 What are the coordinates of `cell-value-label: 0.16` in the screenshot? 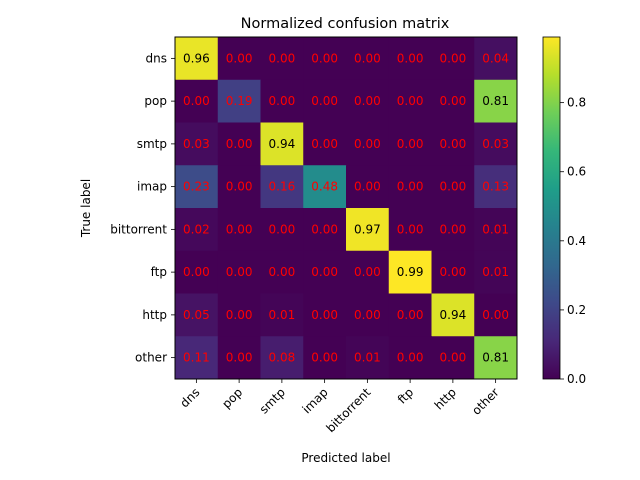 It's located at (282, 187).